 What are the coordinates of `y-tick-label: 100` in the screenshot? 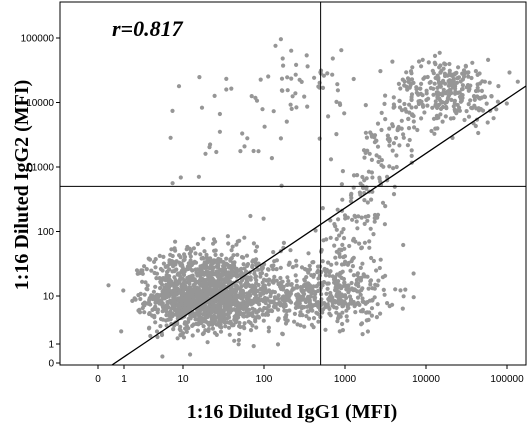 It's located at (45, 232).